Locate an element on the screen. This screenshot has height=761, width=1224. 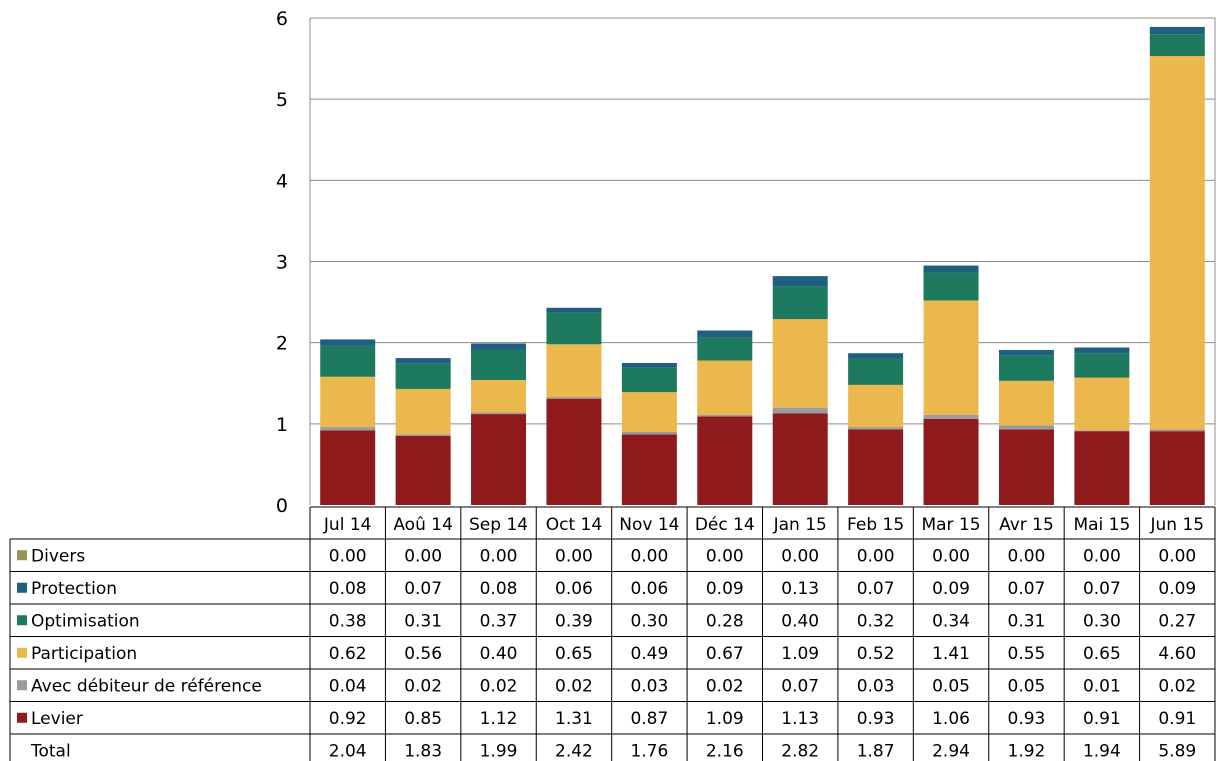
data-label: 1.41 is located at coordinates (951, 654).